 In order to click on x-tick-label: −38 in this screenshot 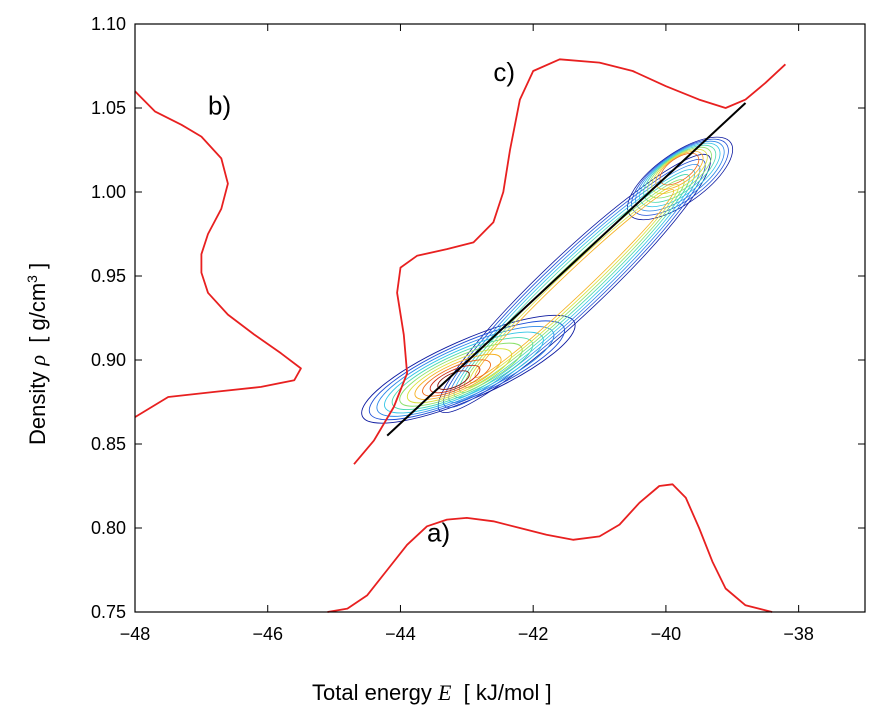, I will do `click(798, 634)`.